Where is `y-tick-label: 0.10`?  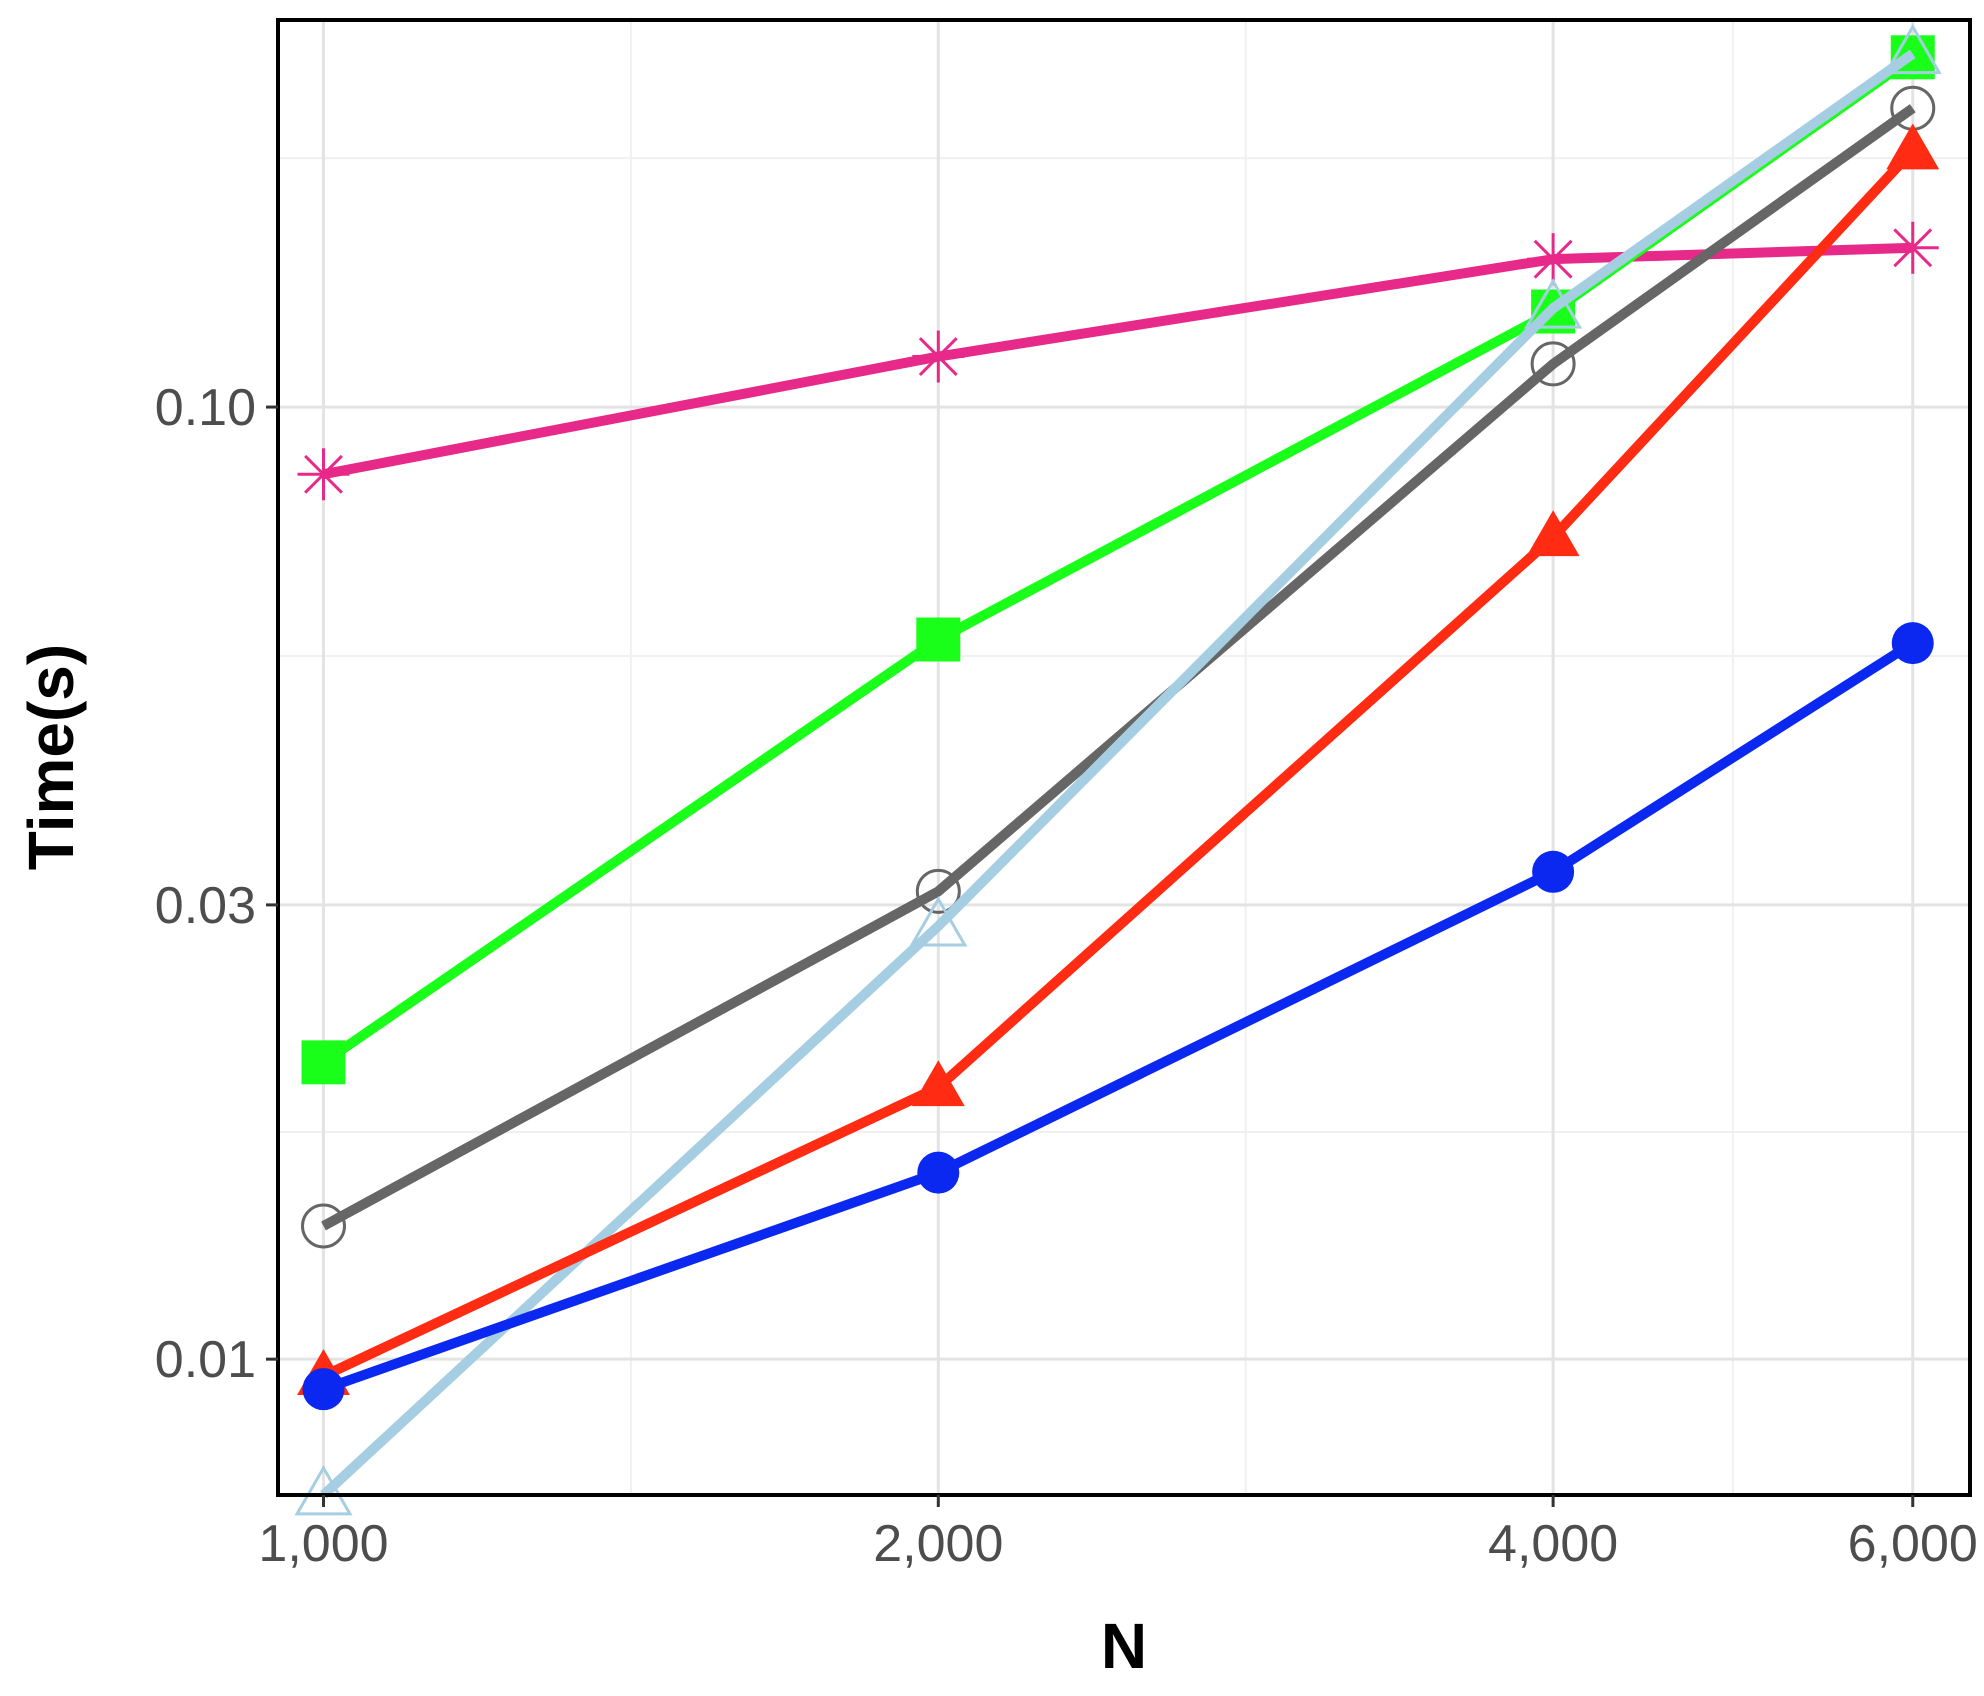
y-tick-label: 0.10 is located at coordinates (205, 408).